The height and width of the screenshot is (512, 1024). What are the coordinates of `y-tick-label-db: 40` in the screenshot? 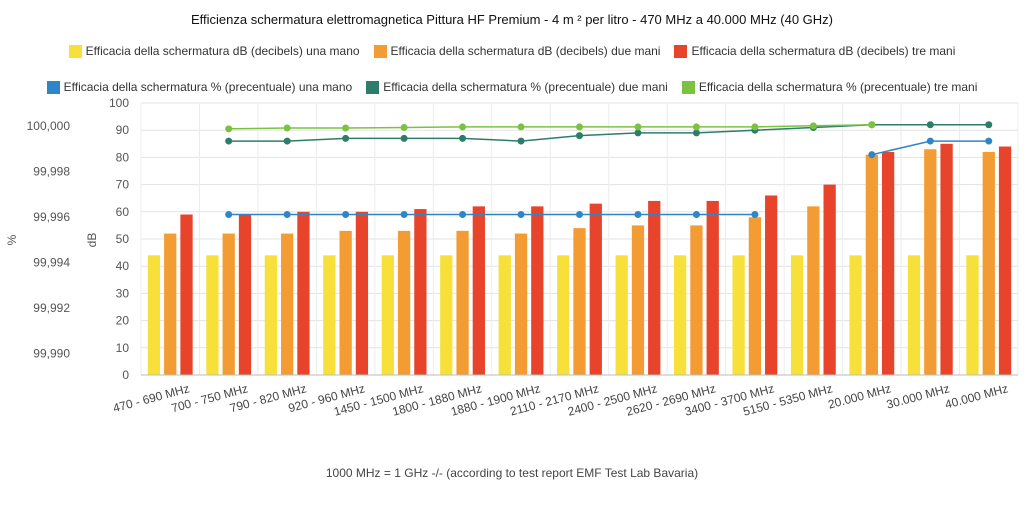 It's located at (123, 266).